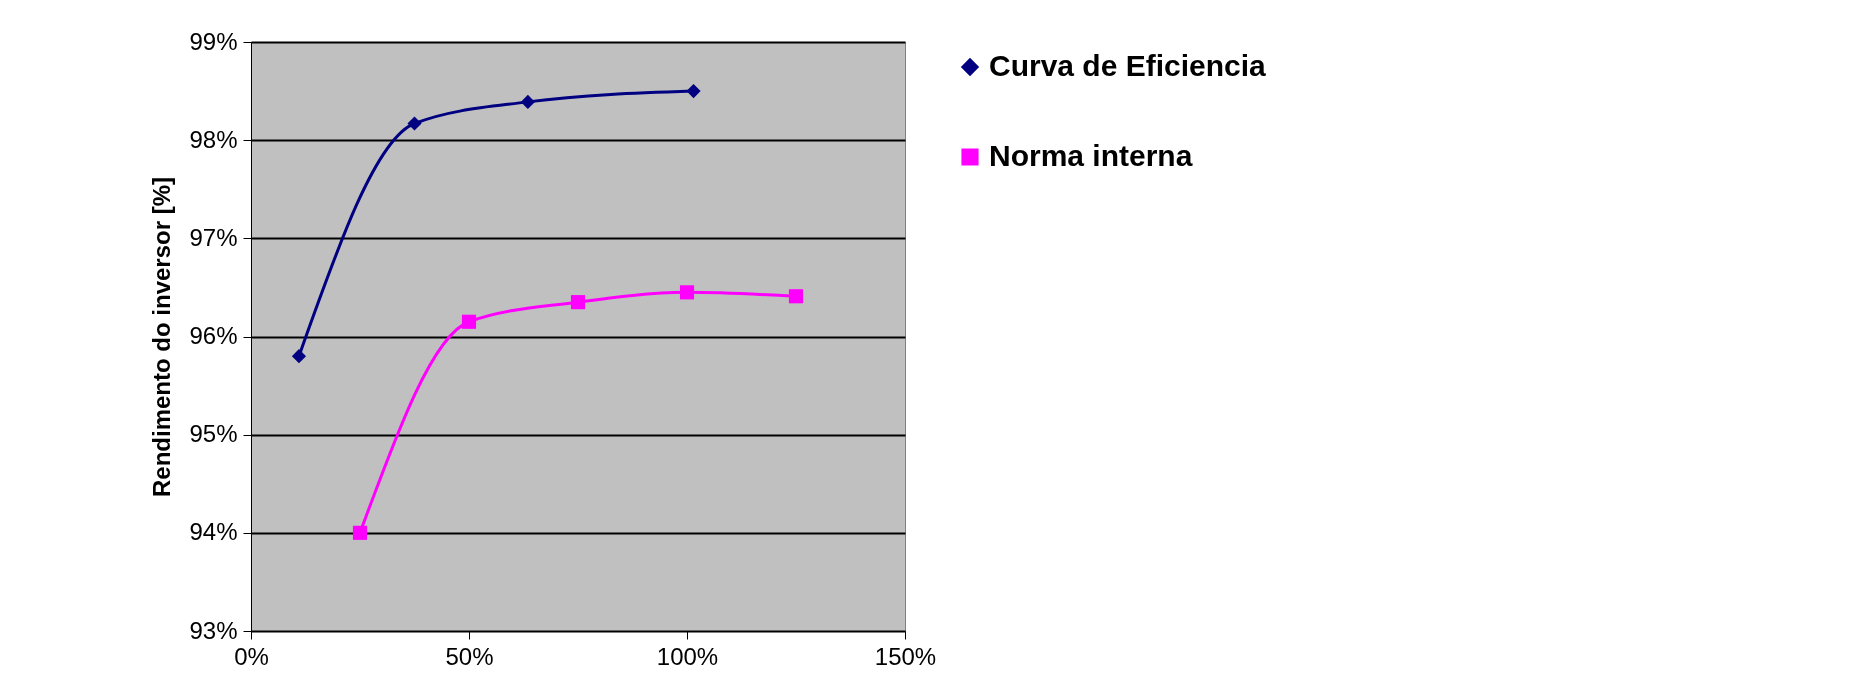 The image size is (1857, 697). What do you see at coordinates (213, 335) in the screenshot?
I see `y-tick-label: 96%` at bounding box center [213, 335].